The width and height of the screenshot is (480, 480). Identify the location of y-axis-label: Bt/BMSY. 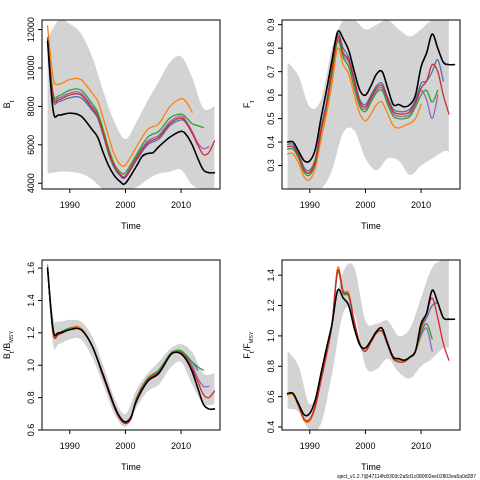
(9, 345).